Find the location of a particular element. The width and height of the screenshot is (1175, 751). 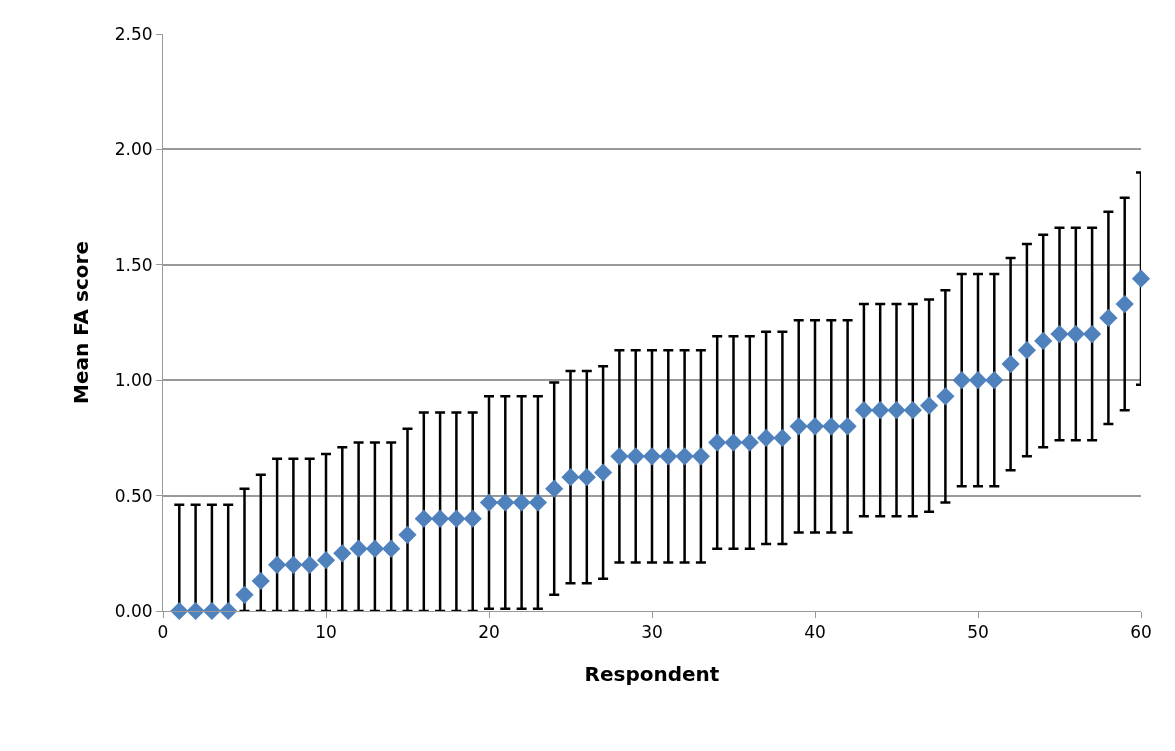

y-tick-label: 1.00 is located at coordinates (133, 380).